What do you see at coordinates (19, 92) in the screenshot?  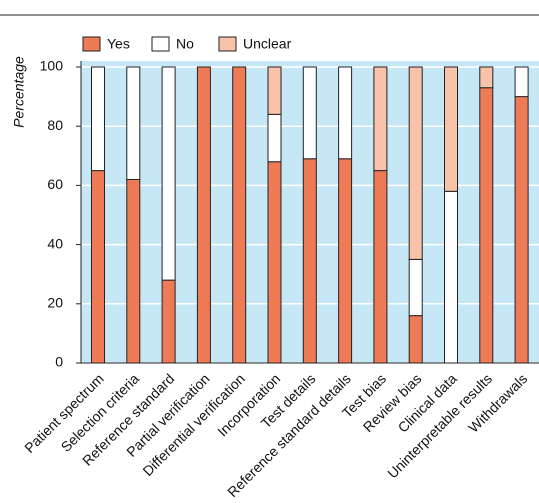 I see `y-axis-label: Percentage` at bounding box center [19, 92].